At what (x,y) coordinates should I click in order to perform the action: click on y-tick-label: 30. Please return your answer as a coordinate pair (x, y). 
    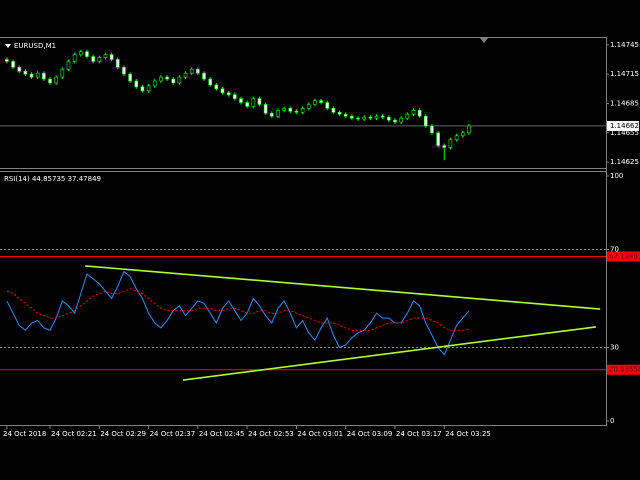
    Looking at the image, I should click on (614, 348).